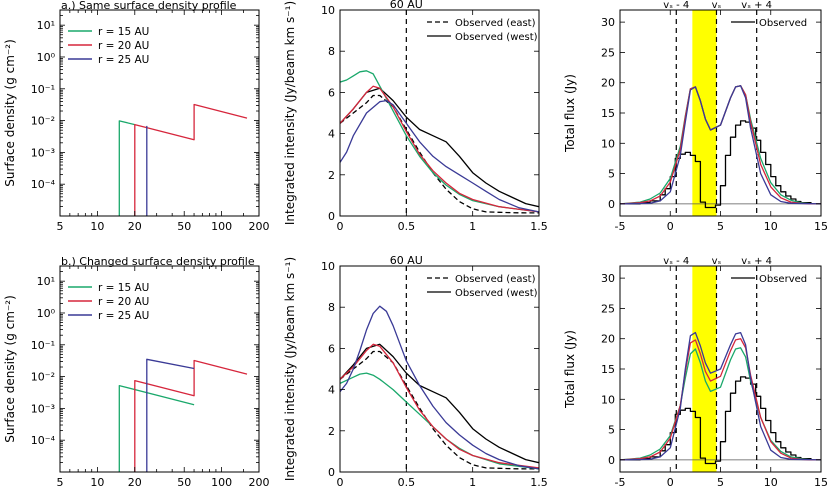 The height and width of the screenshot is (502, 830). What do you see at coordinates (123, 60) in the screenshot?
I see `legend-label: r = 25 AU` at bounding box center [123, 60].